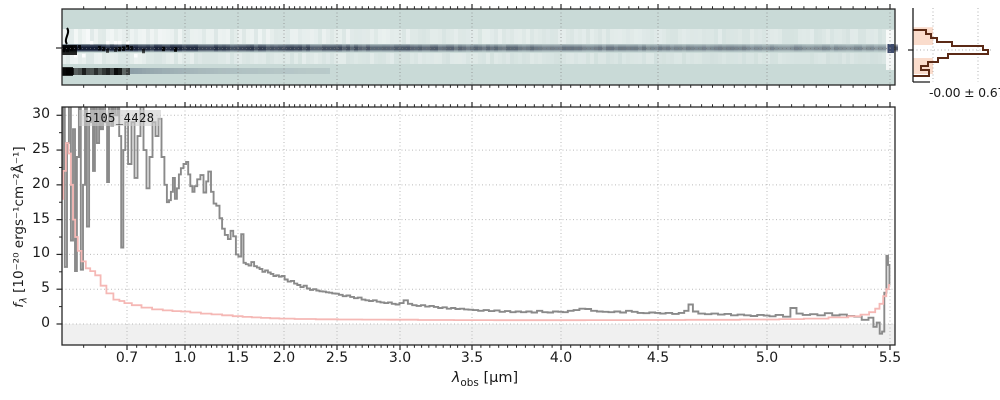 The image size is (1000, 400). Describe the element at coordinates (120, 118) in the screenshot. I see `source-id-label: 5105_4428` at that location.